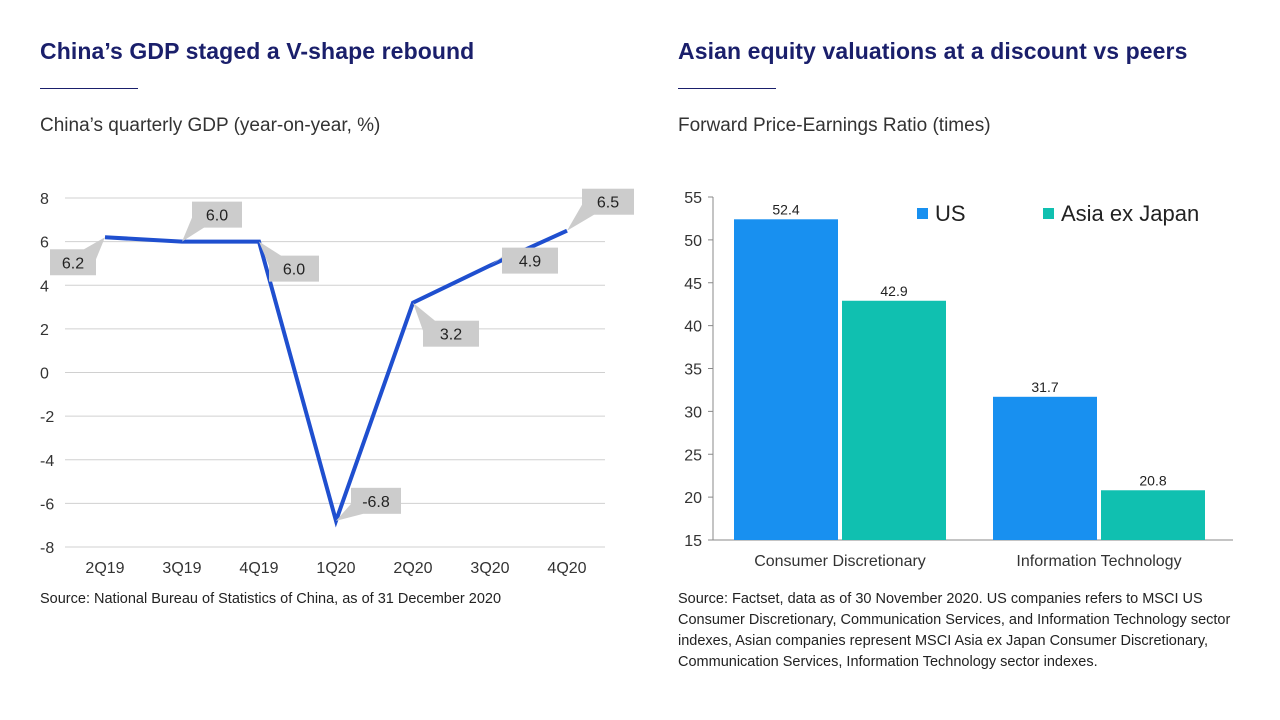  What do you see at coordinates (47, 504) in the screenshot?
I see `y-tick-label: -6` at bounding box center [47, 504].